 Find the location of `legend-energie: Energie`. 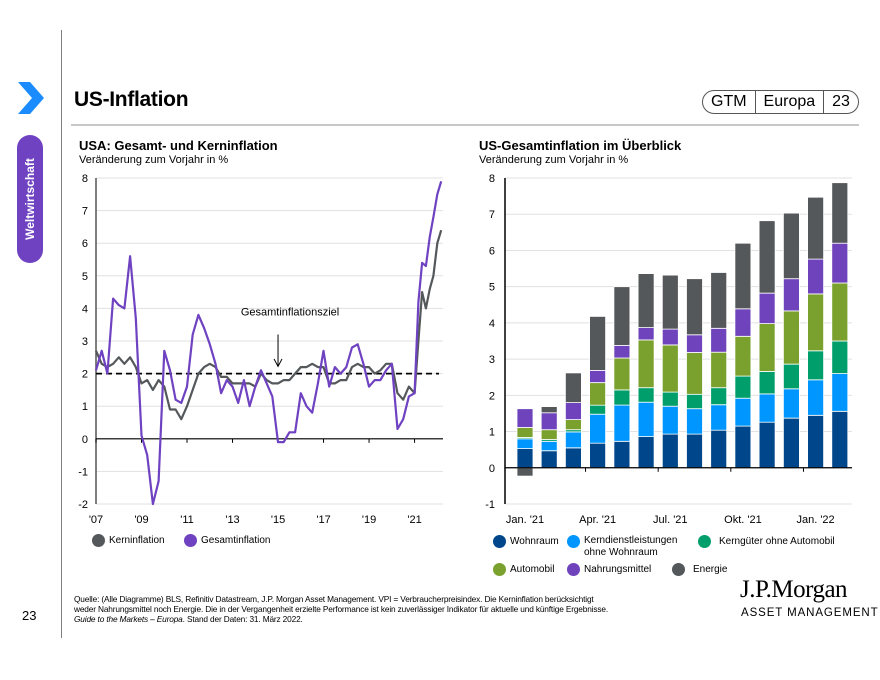

legend-energie: Energie is located at coordinates (699, 569).